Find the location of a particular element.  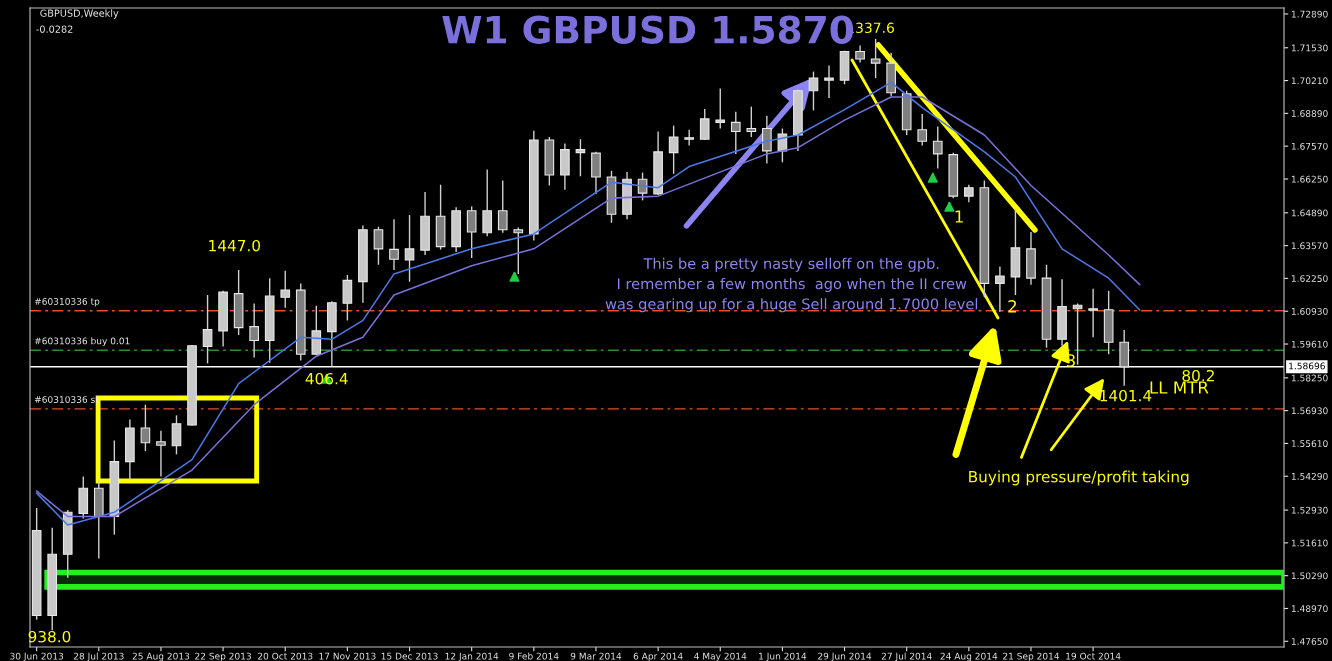

y-tick-label: 1.71530 is located at coordinates (1309, 48).